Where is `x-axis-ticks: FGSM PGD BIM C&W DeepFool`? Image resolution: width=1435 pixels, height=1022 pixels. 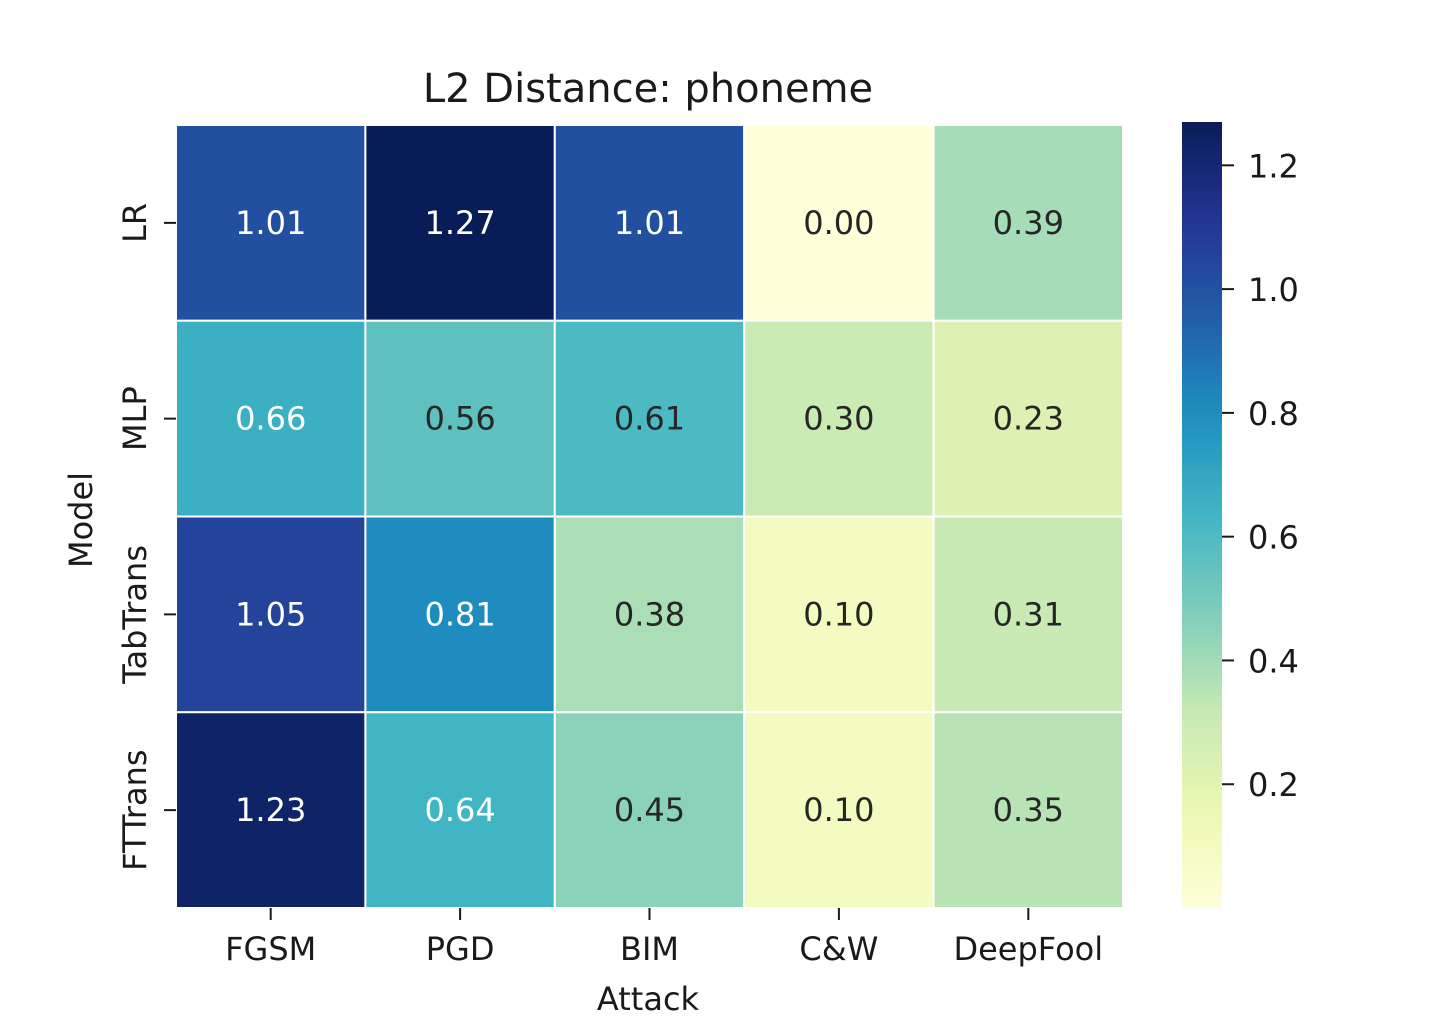
x-axis-ticks: FGSM PGD BIM C&W DeepFool is located at coordinates (664, 938).